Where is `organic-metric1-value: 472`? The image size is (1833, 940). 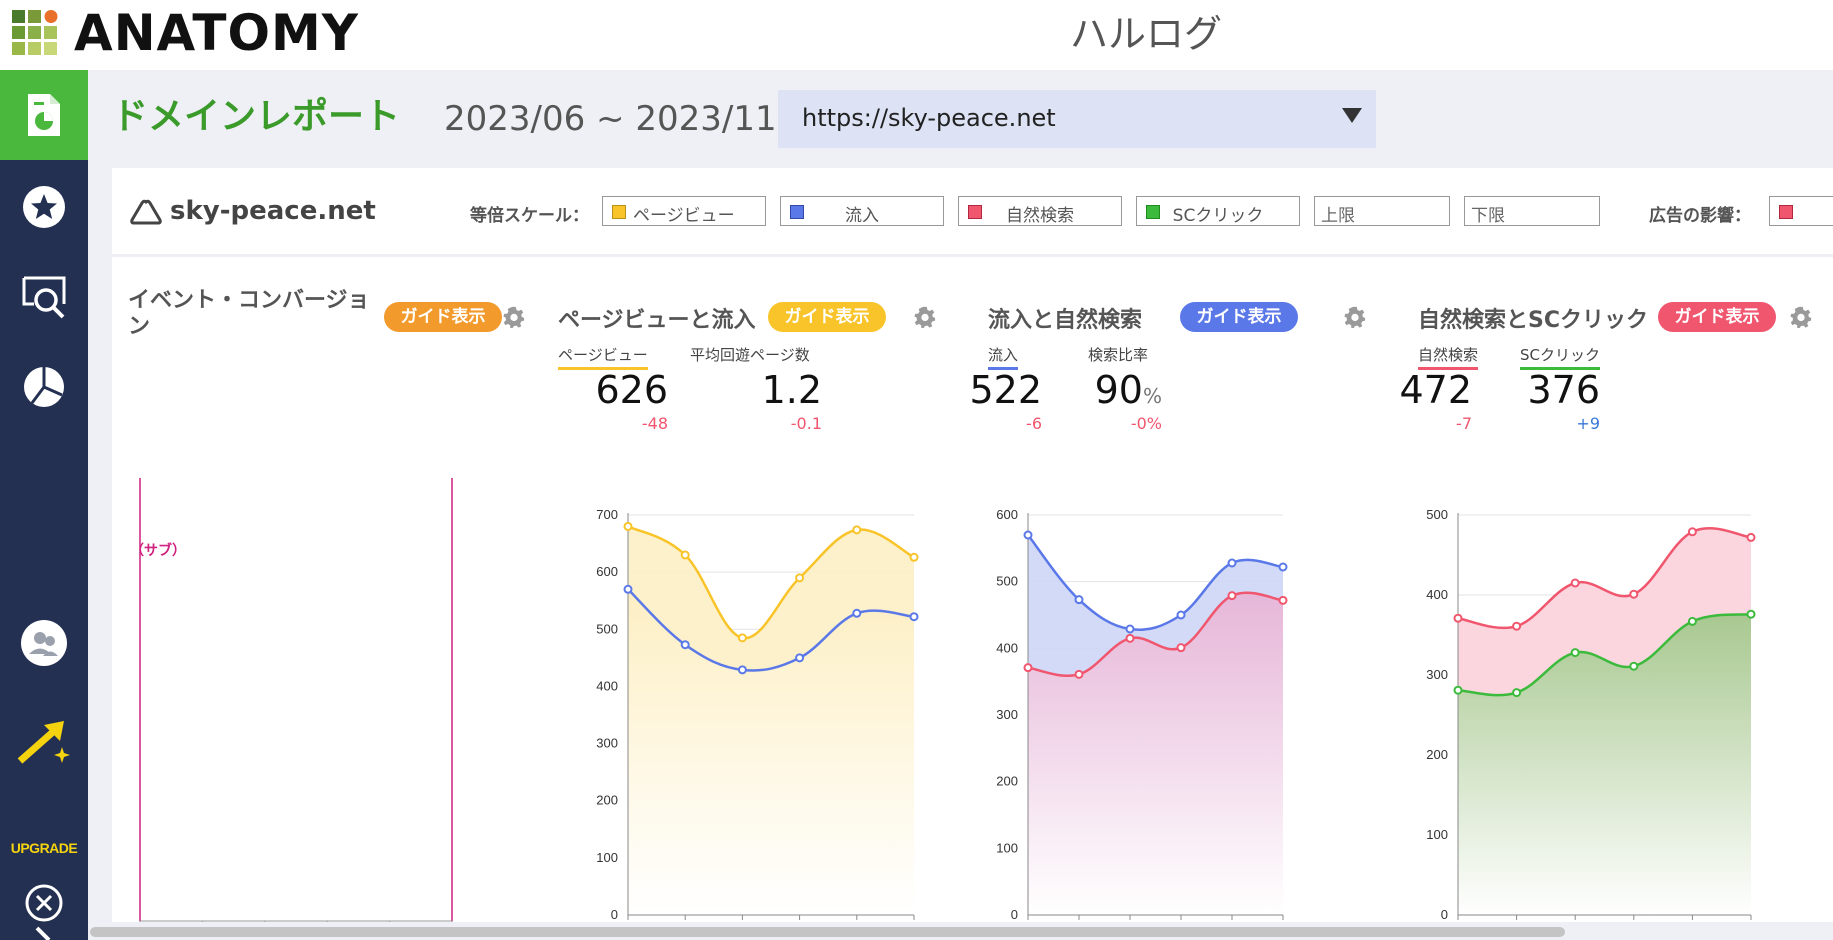 organic-metric1-value: 472 is located at coordinates (1435, 390).